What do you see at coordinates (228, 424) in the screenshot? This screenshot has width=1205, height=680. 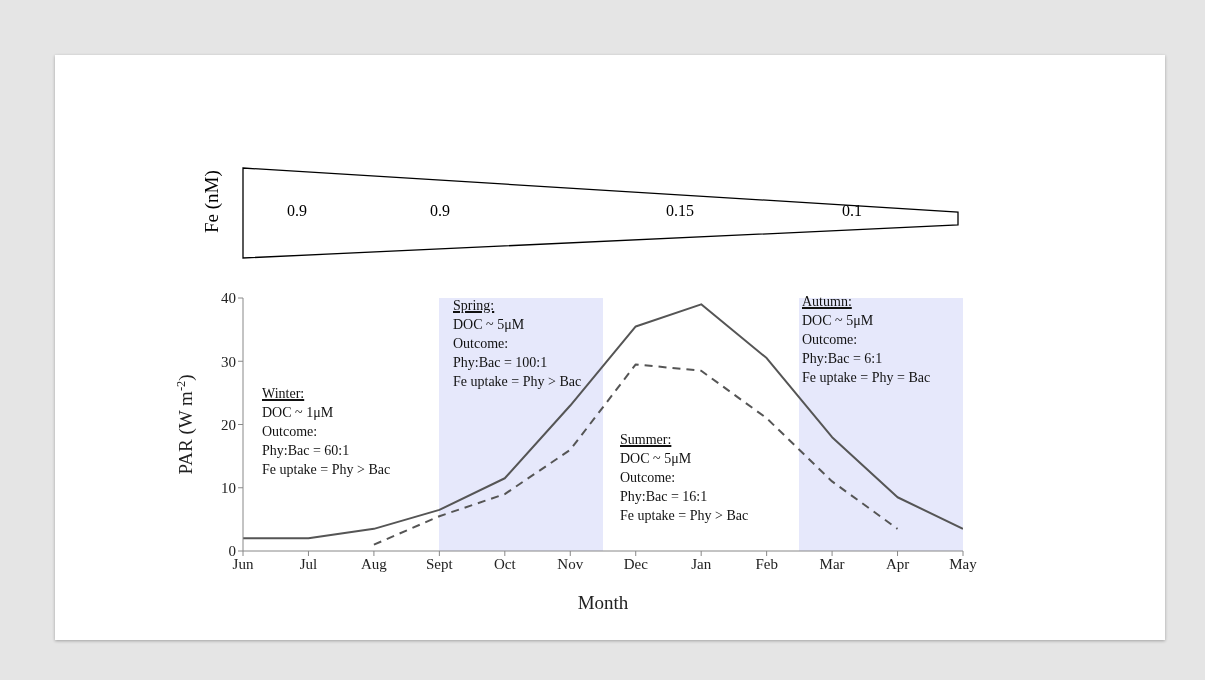 I see `y-tick-label: 20` at bounding box center [228, 424].